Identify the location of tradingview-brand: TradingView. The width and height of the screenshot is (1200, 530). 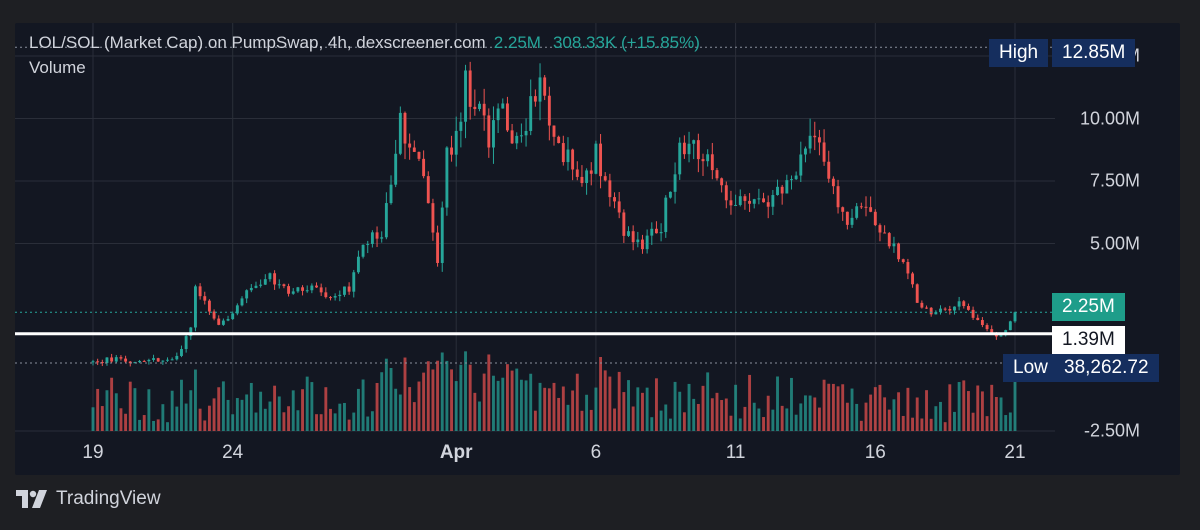
(88, 499).